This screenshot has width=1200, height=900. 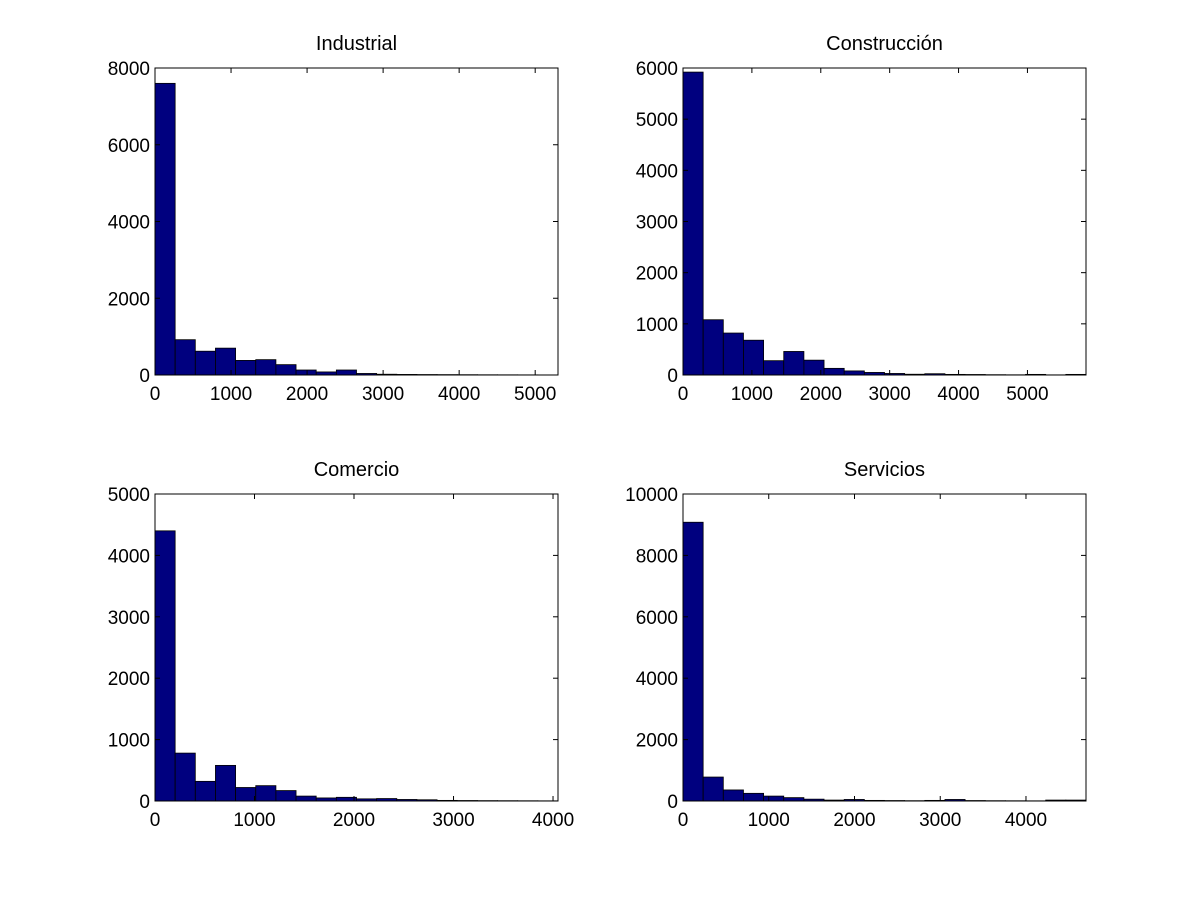 I want to click on y-tick-label: 10000, so click(x=651, y=495).